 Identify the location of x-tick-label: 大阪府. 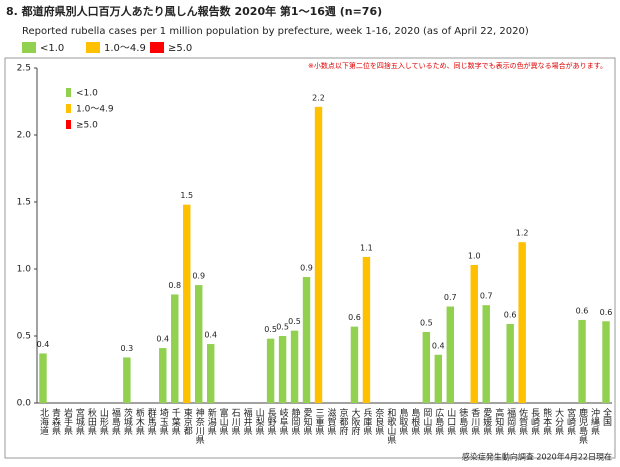
(354, 421).